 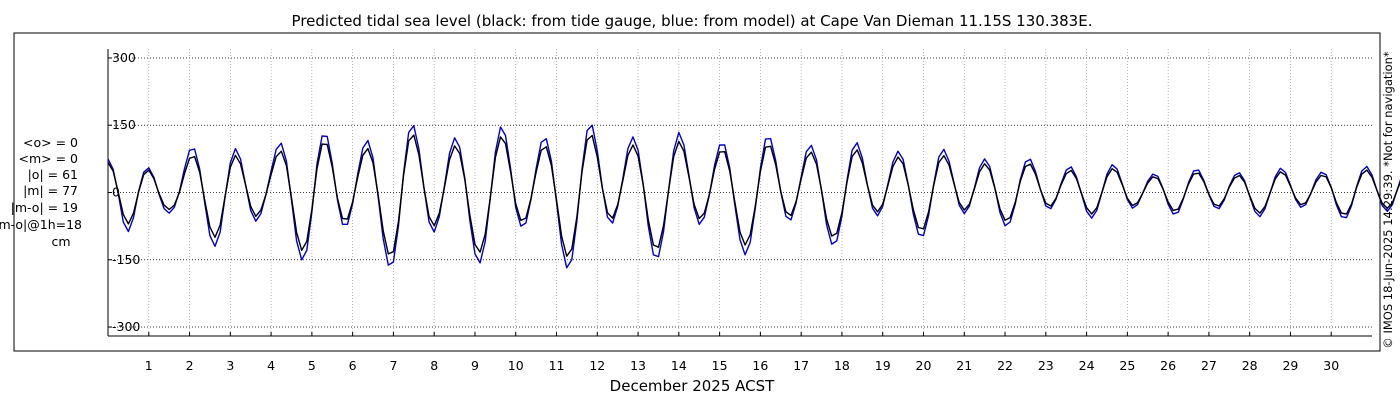 I want to click on stat-label: |m-o| = 19, so click(x=44, y=207).